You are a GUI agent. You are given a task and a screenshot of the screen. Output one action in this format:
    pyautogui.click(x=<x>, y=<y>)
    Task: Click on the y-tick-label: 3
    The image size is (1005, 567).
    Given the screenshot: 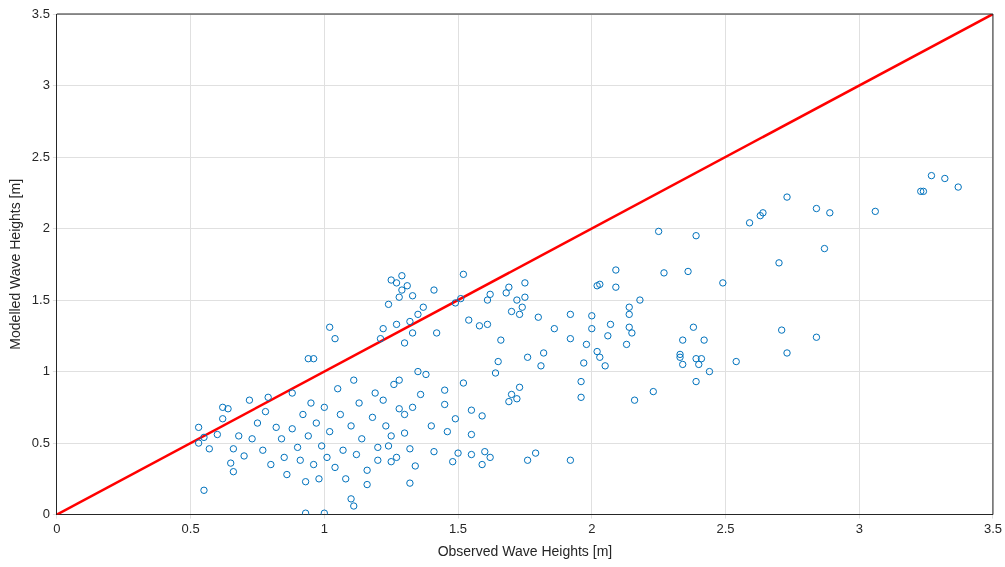 What is the action you would take?
    pyautogui.click(x=46, y=85)
    